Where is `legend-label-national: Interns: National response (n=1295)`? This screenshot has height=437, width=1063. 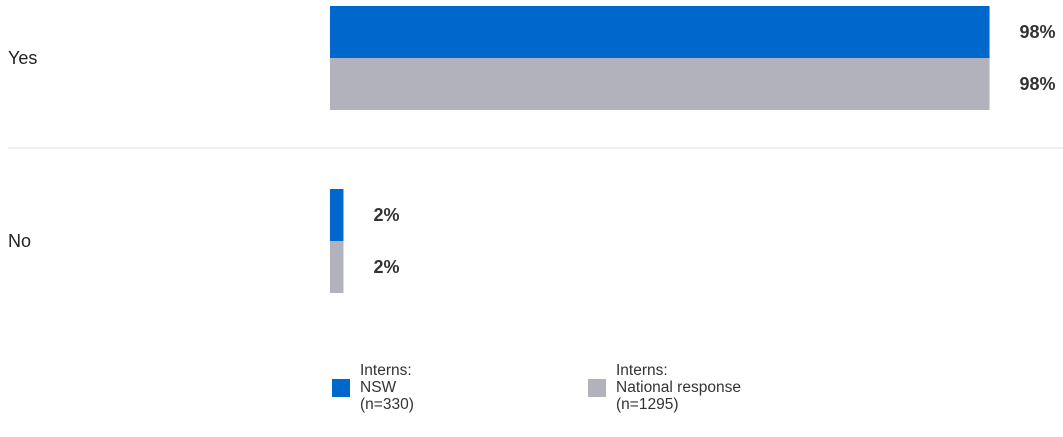
legend-label-national: Interns: National response (n=1295) is located at coordinates (678, 387).